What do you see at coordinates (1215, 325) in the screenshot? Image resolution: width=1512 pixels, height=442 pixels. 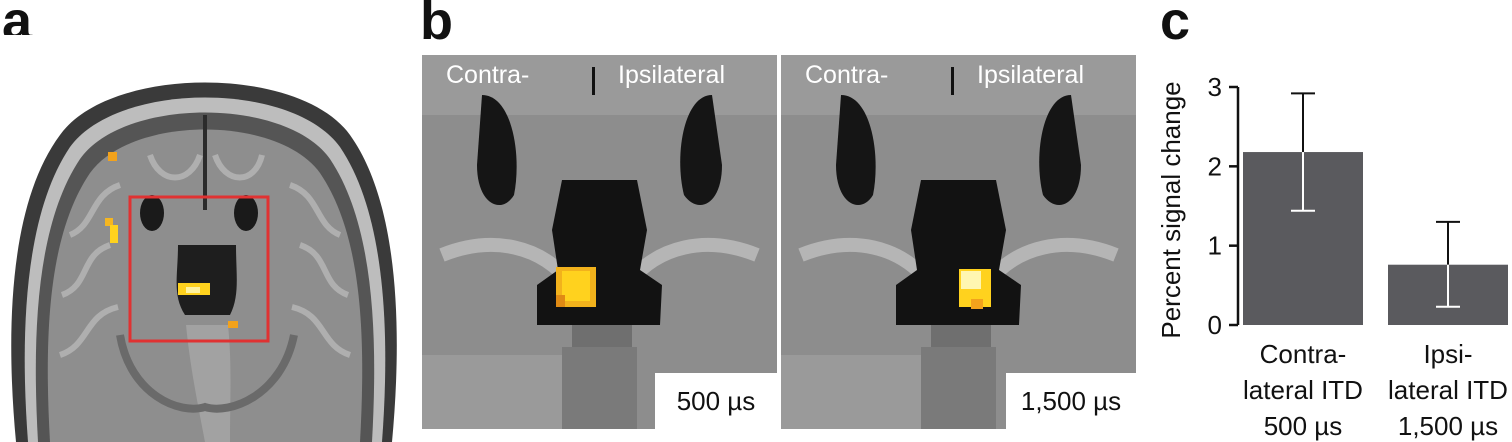 I see `y-tick-label: 0` at bounding box center [1215, 325].